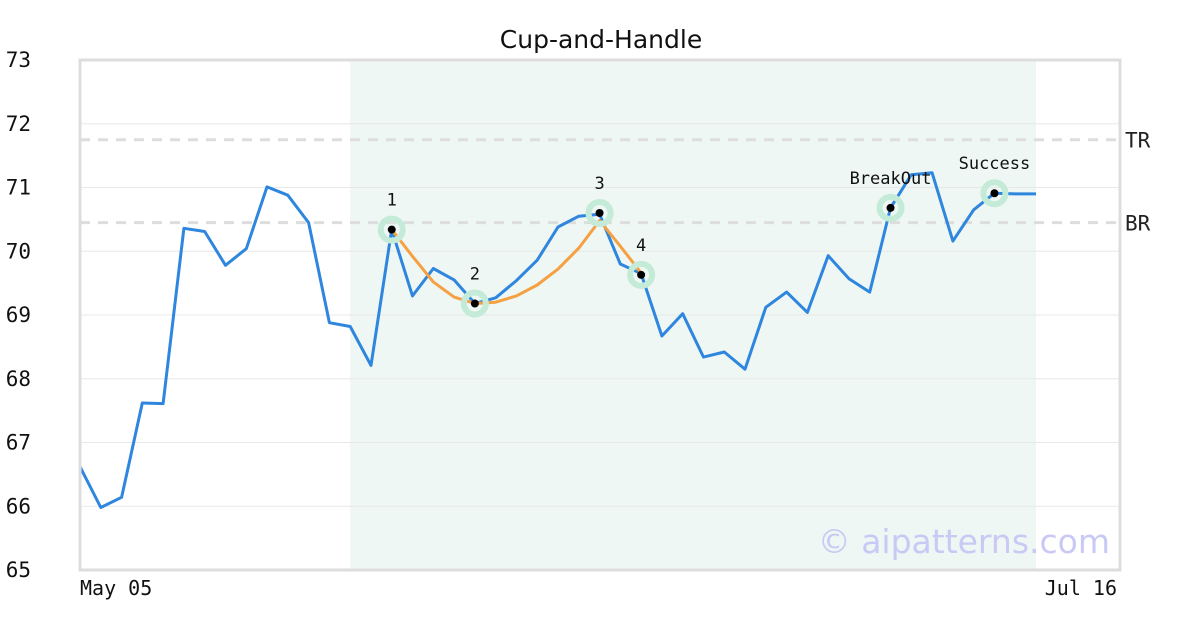  What do you see at coordinates (995, 164) in the screenshot?
I see `key-point-label-success: Success` at bounding box center [995, 164].